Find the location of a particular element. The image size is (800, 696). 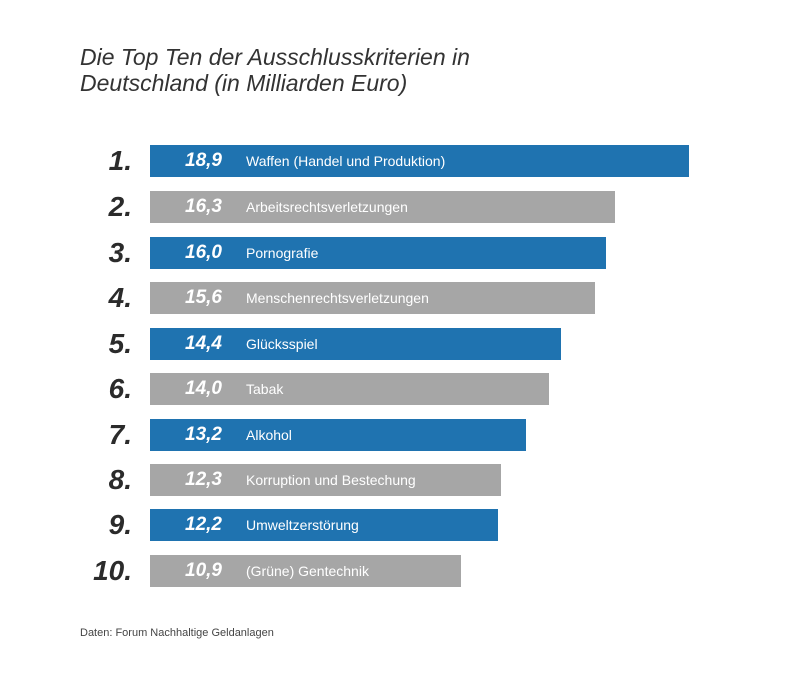

bar-row: 3. 16,0 Pornografie is located at coordinates (400, 253).